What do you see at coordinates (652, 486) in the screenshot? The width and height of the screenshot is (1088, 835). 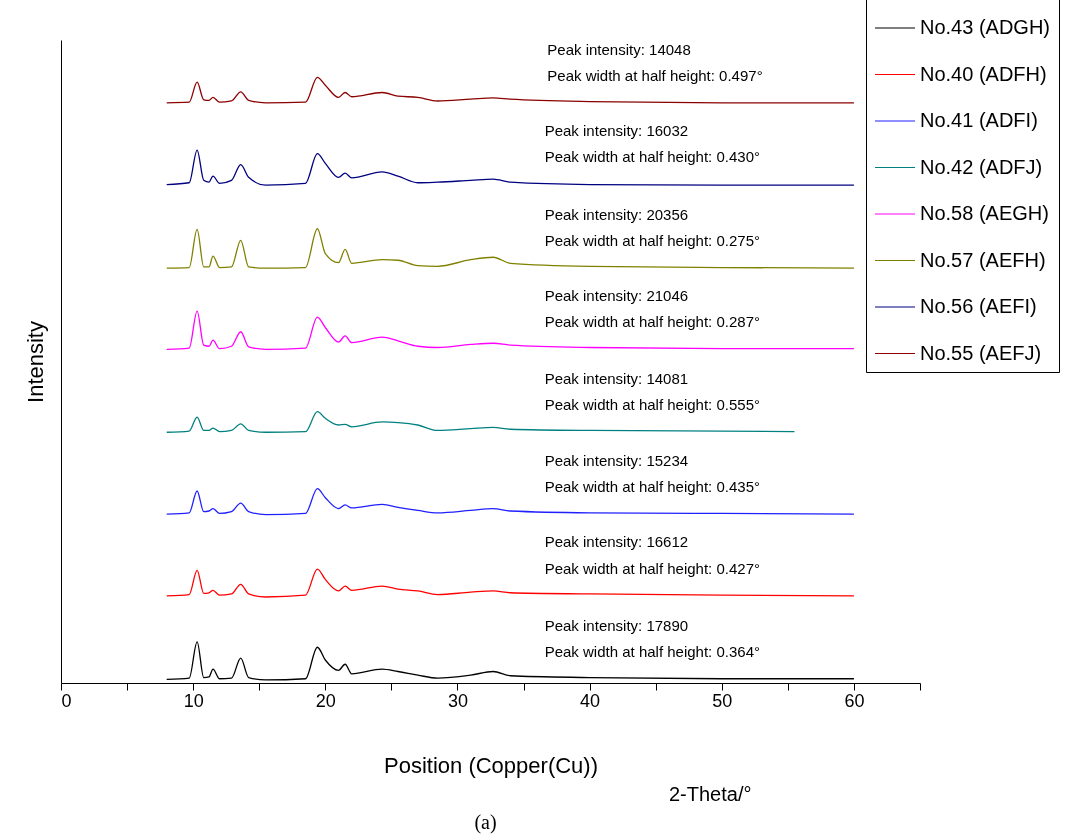 I see `annotation: Peak width at half height: 0.435°` at bounding box center [652, 486].